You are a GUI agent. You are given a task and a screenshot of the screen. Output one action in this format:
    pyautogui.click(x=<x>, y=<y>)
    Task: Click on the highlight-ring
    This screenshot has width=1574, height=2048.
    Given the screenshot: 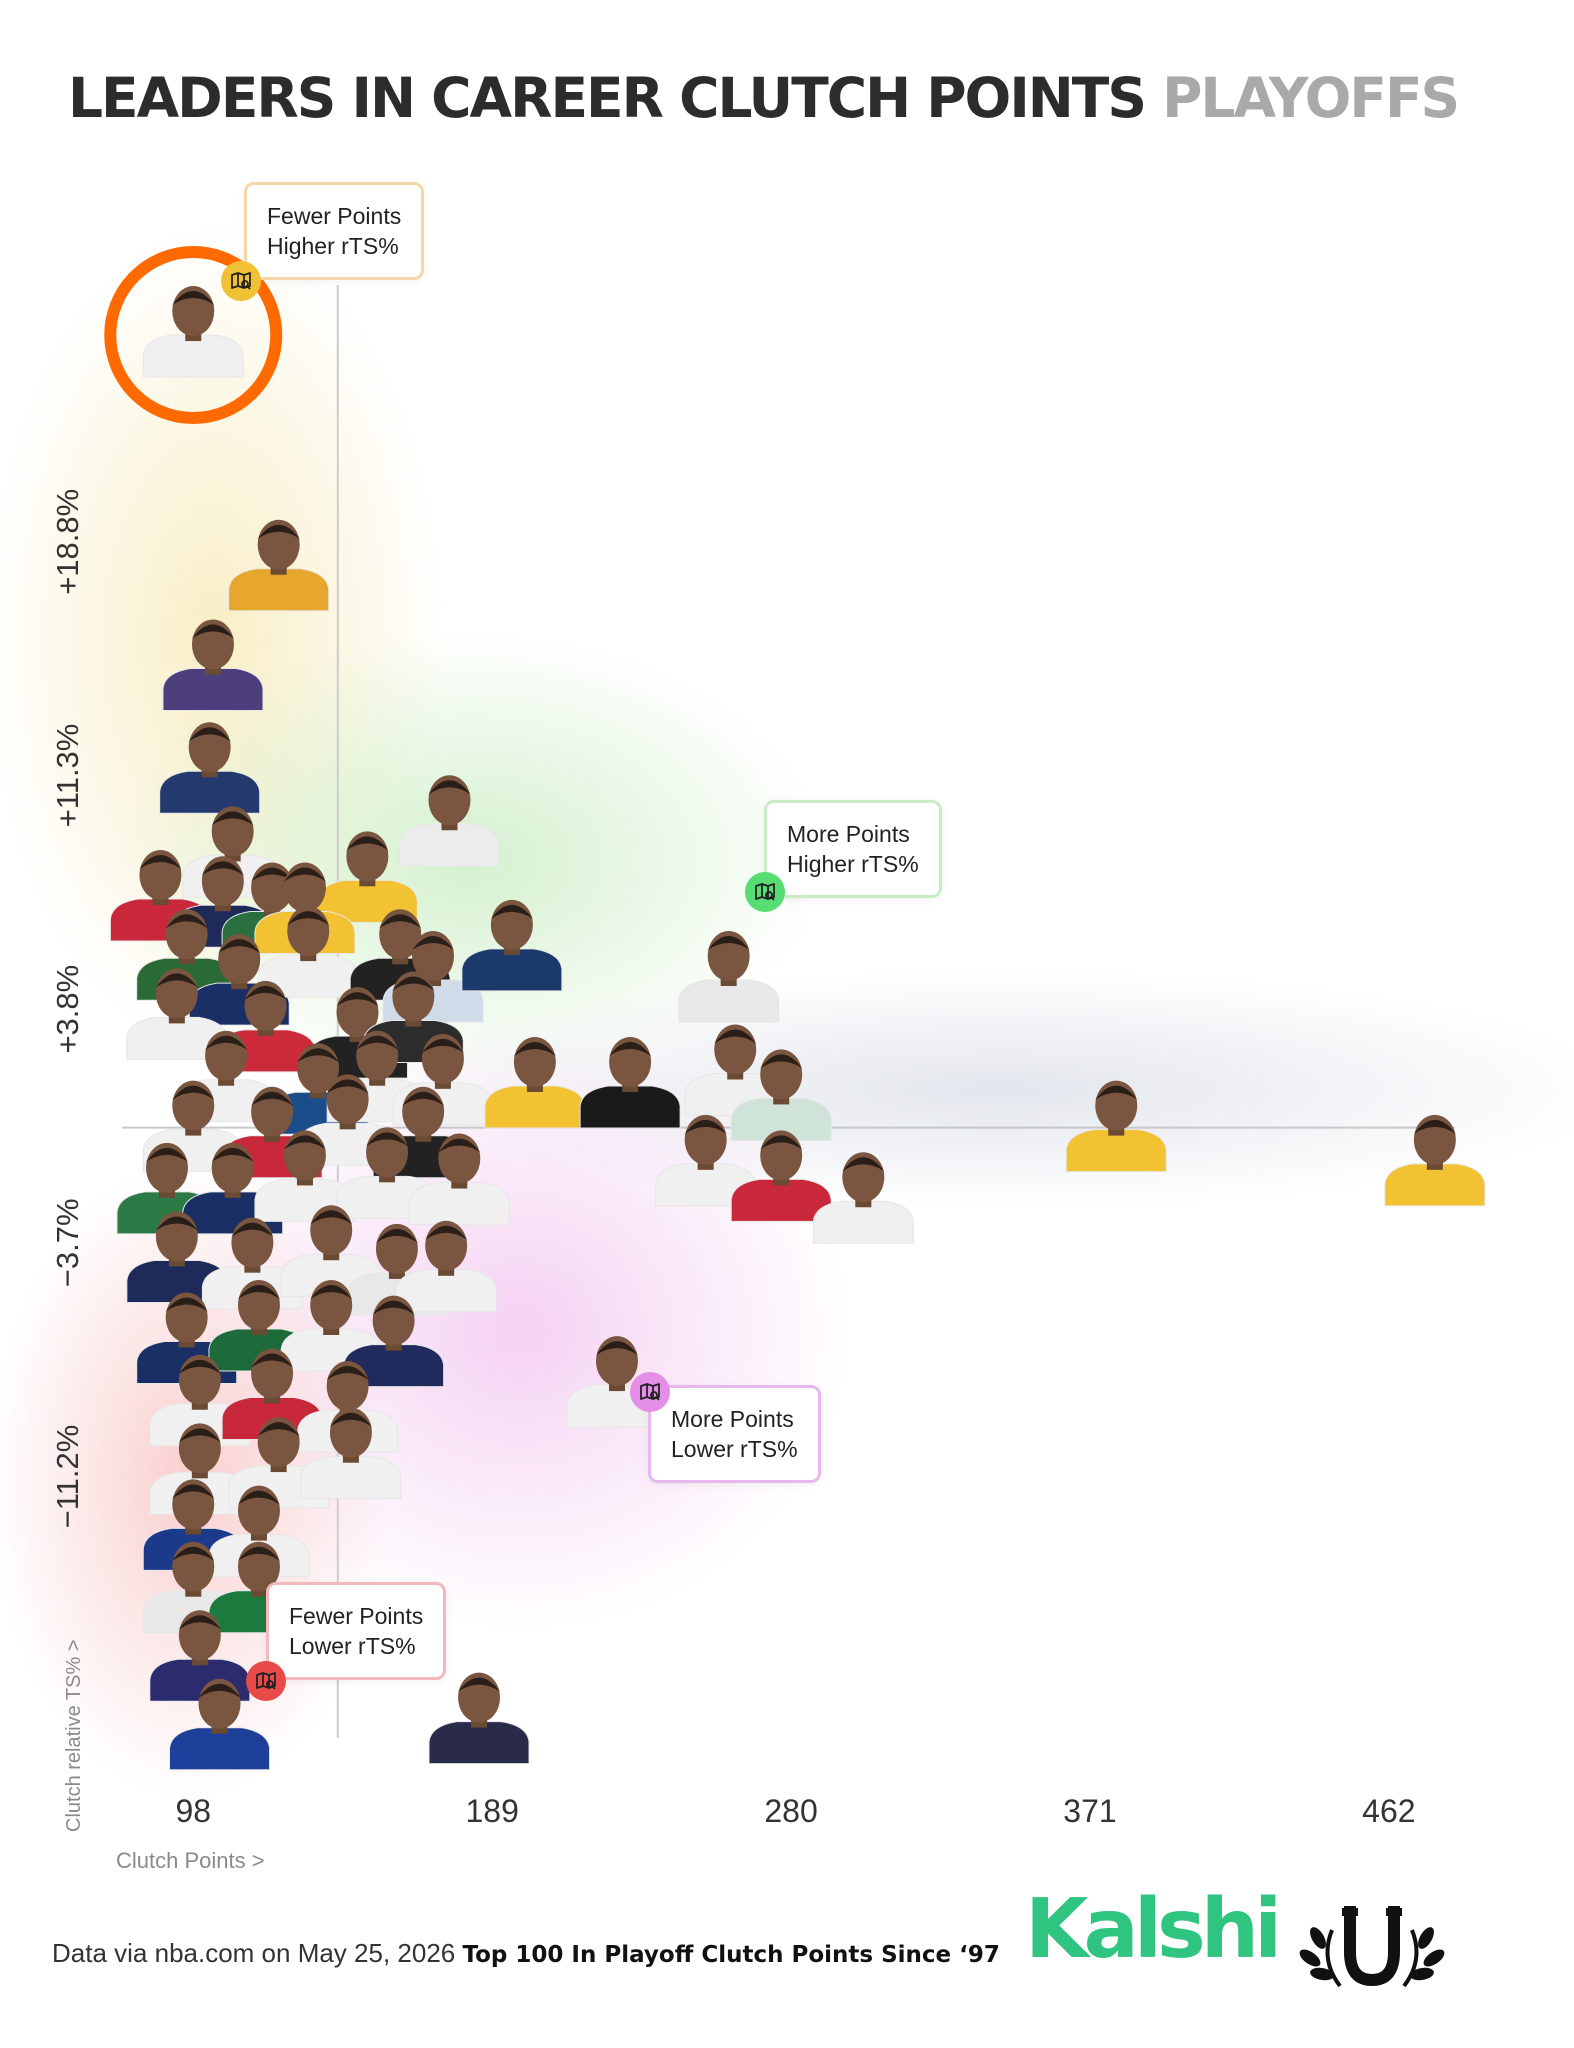 What is the action you would take?
    pyautogui.click(x=193, y=335)
    